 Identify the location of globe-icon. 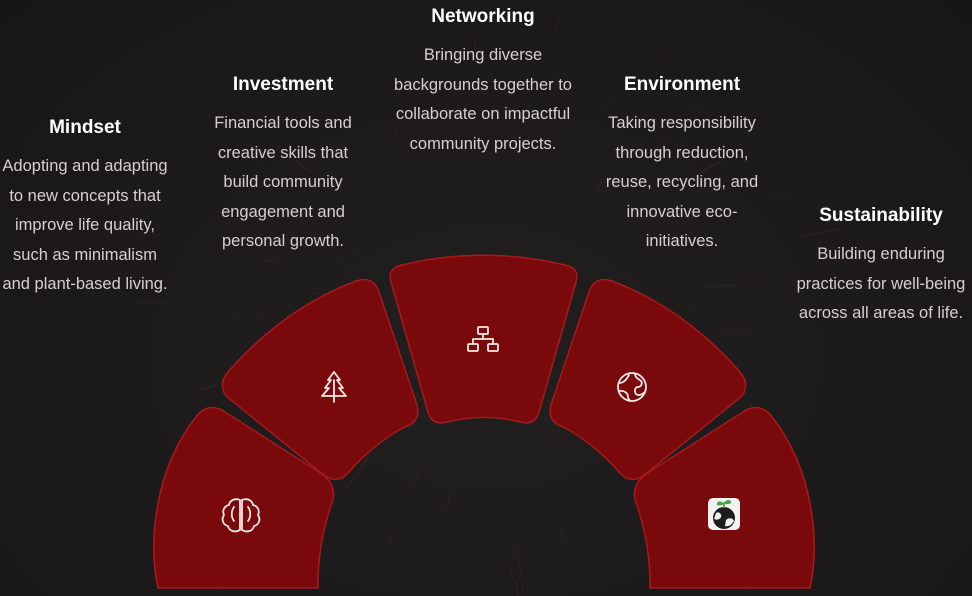
(632, 387).